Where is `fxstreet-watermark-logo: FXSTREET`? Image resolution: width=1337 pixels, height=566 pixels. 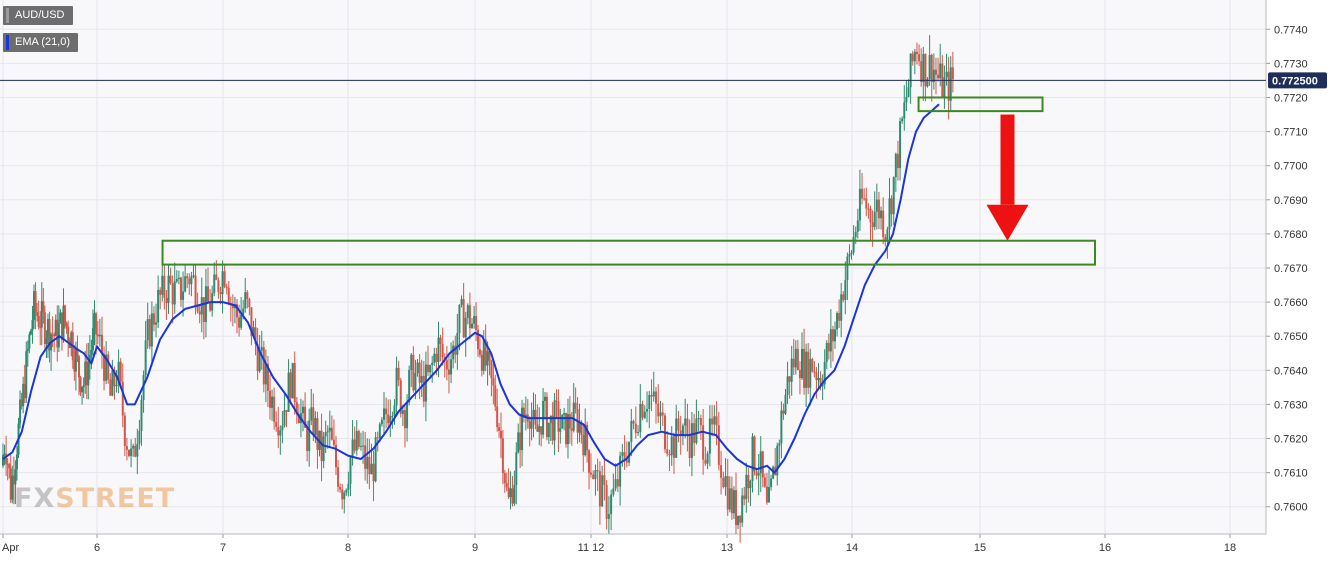
fxstreet-watermark-logo: FXSTREET is located at coordinates (94, 498).